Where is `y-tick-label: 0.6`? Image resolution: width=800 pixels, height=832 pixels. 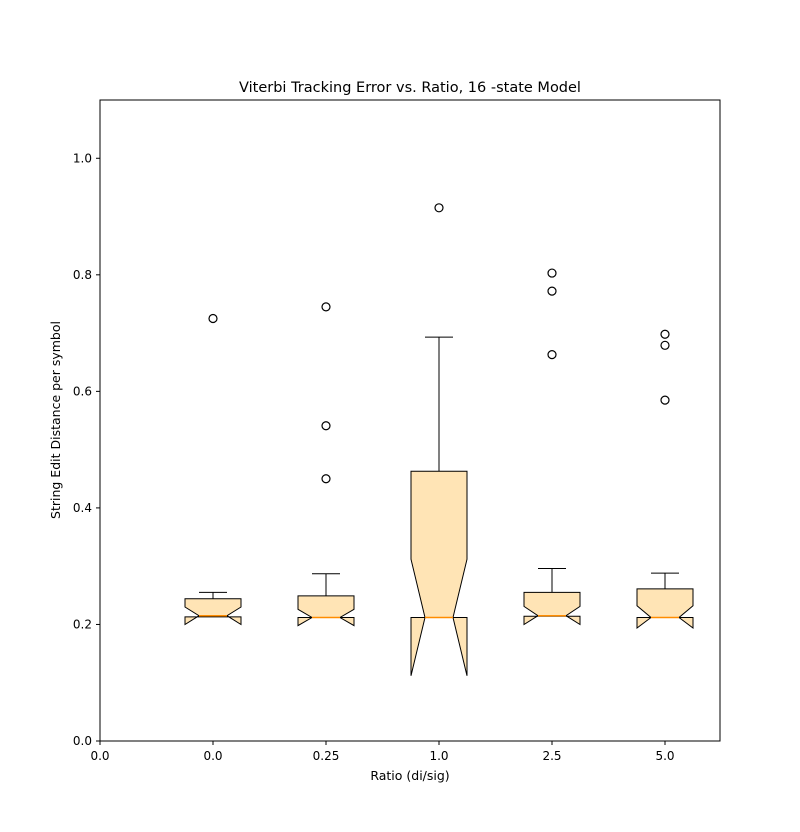 y-tick-label: 0.6 is located at coordinates (82, 391).